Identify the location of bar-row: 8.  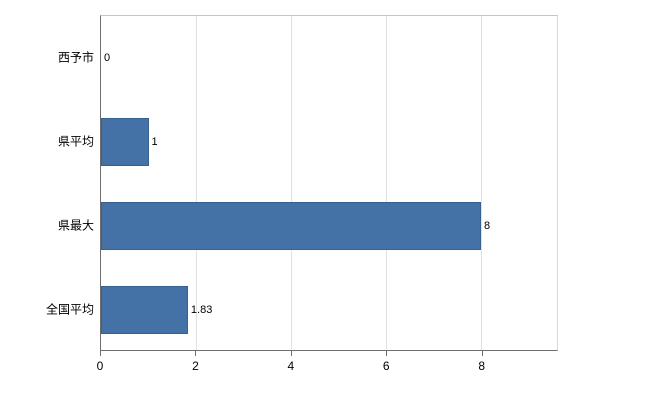
(329, 226).